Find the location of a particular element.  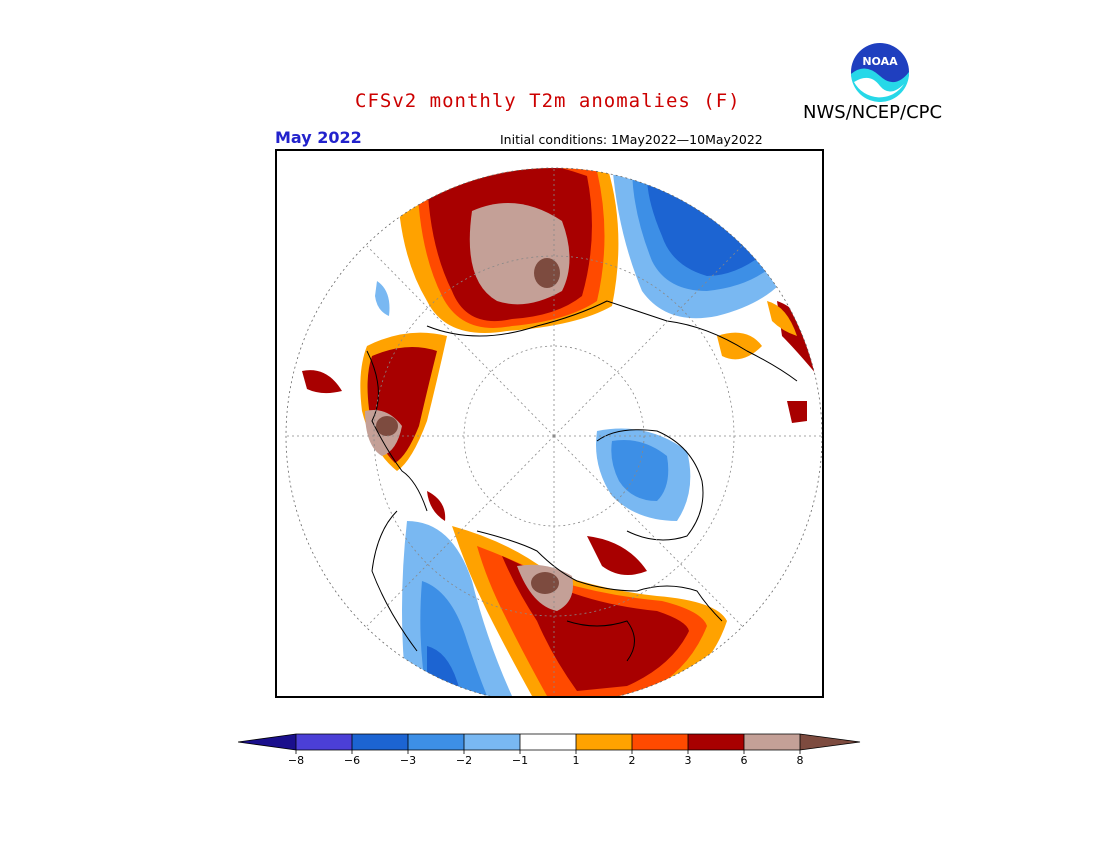

colorbar is located at coordinates (549, 743).